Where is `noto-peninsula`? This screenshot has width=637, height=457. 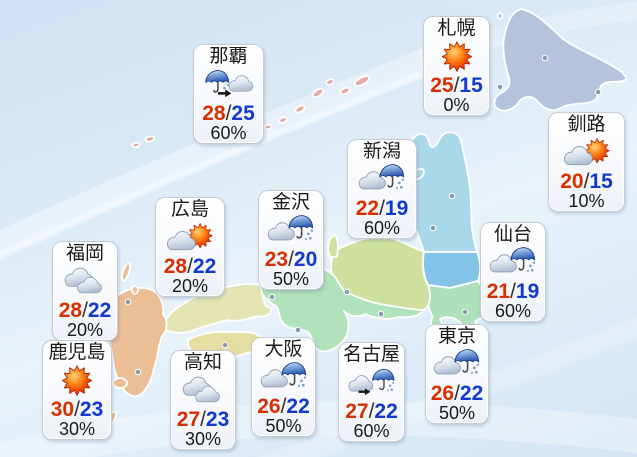 noto-peninsula is located at coordinates (333, 246).